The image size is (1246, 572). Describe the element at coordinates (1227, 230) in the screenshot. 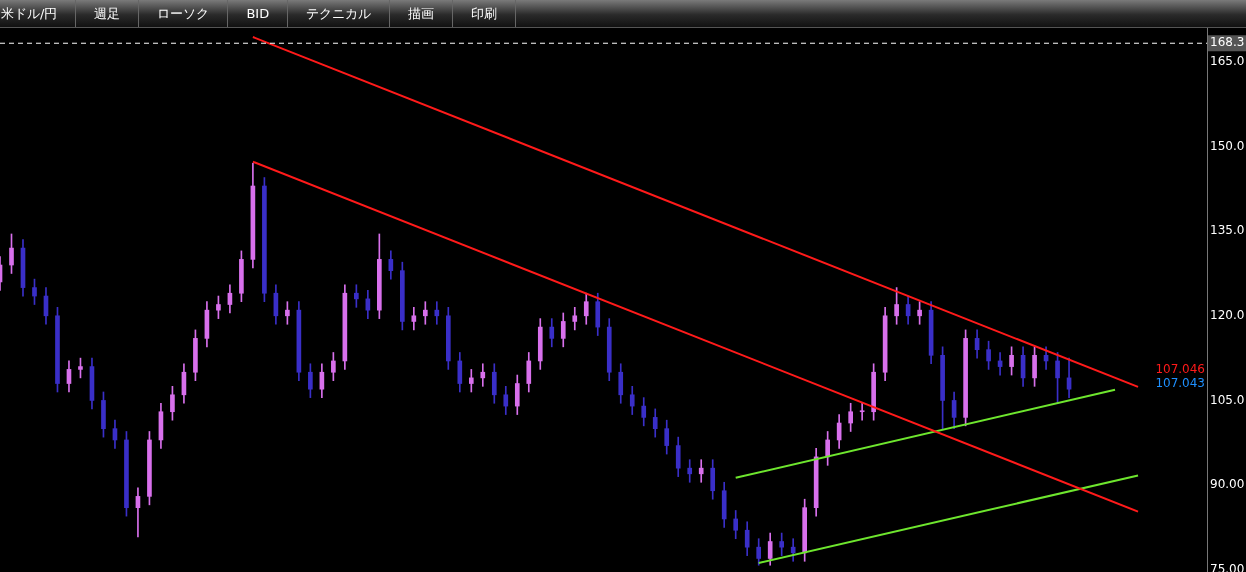

I see `y-tick-label: 135.0` at that location.